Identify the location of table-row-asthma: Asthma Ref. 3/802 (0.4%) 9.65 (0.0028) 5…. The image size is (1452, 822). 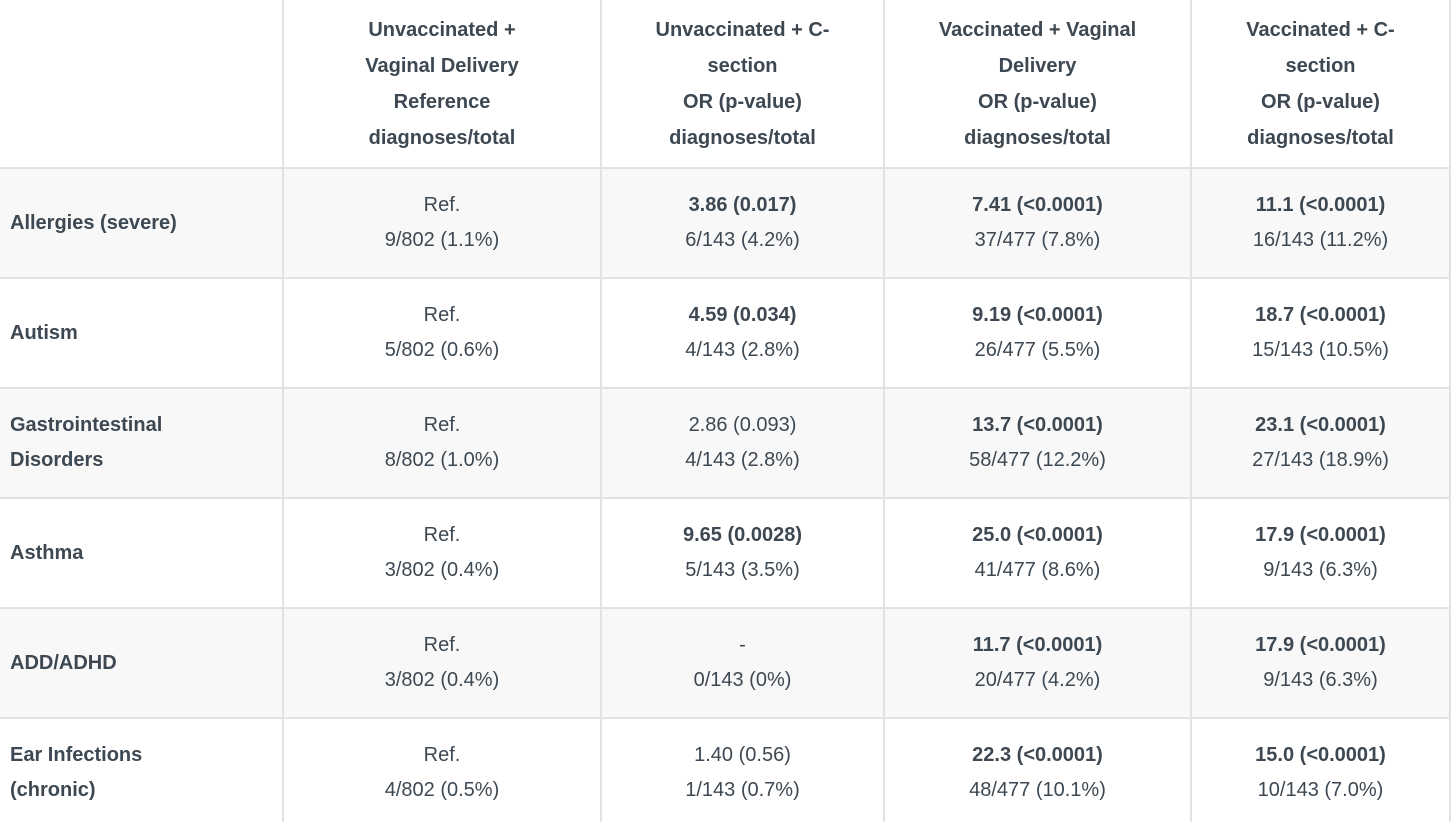
(725, 553).